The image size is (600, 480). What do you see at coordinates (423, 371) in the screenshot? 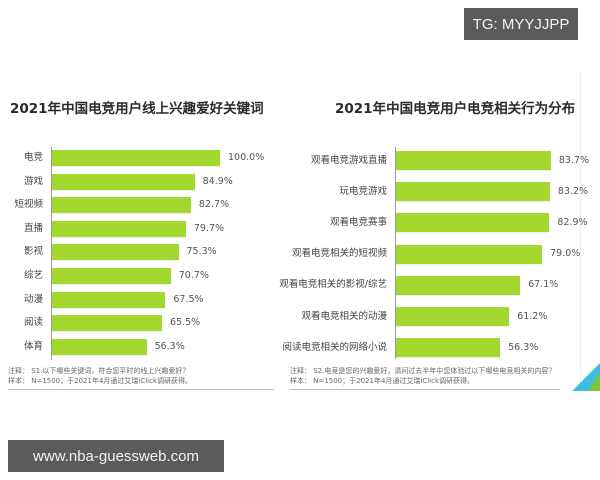
I see `chart-note: 注释： S2.电竞是您的兴趣爱好，请问过去半年中您体验过以下哪些电竞相关的内容？` at bounding box center [423, 371].